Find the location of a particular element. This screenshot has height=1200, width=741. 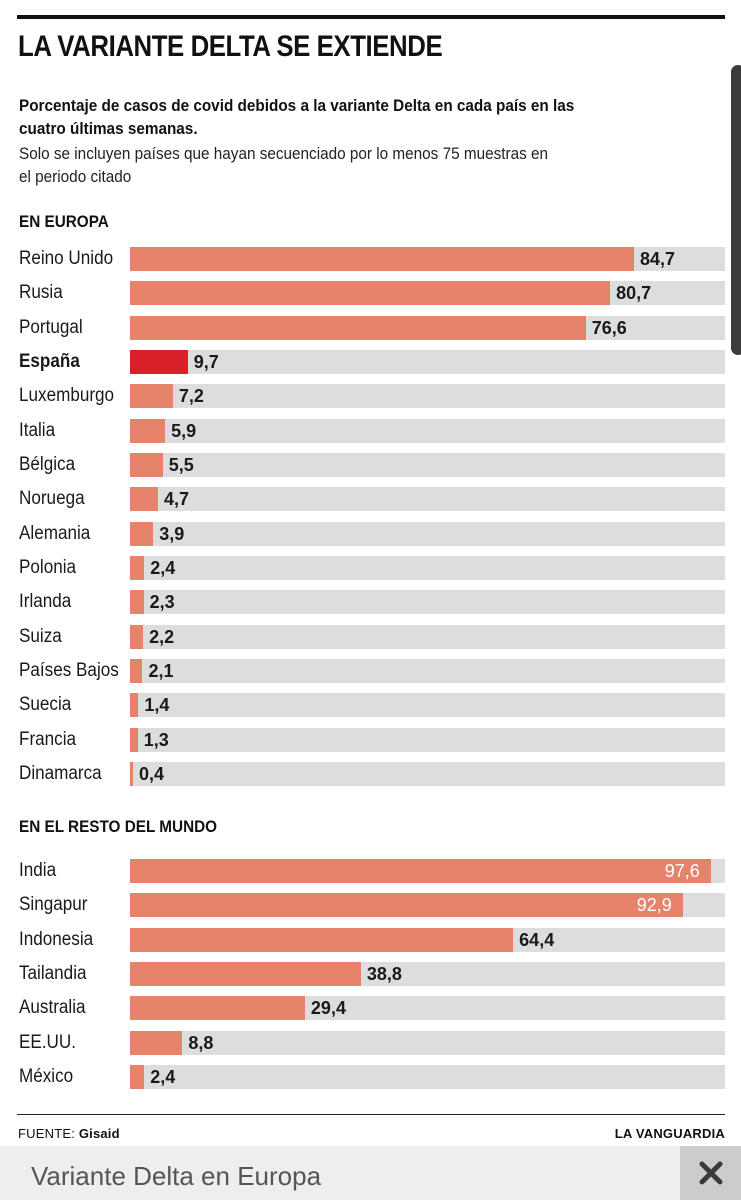

bar-track: 29,4 is located at coordinates (427, 1008).